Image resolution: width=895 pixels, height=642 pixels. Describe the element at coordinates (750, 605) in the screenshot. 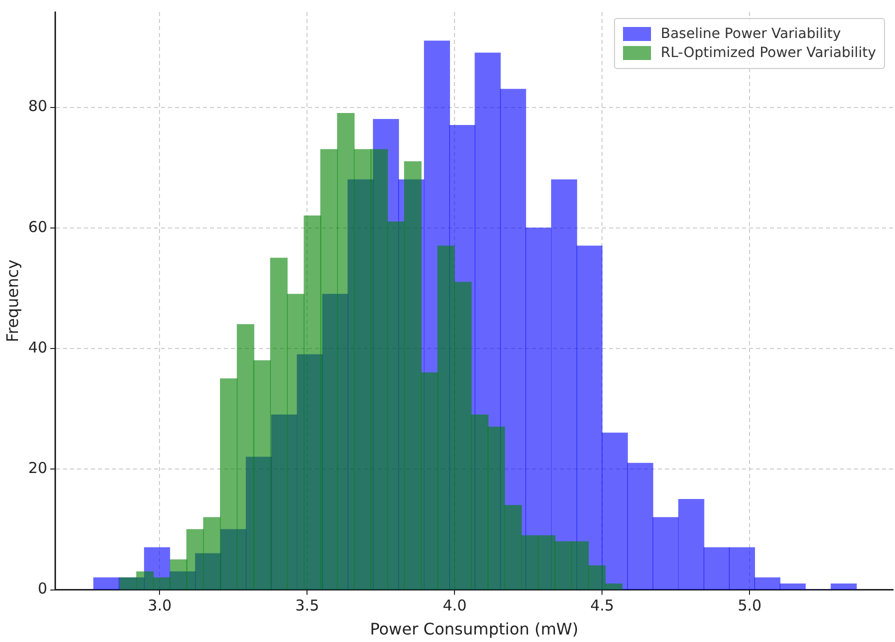

I see `x-tick-label: 5.0` at that location.